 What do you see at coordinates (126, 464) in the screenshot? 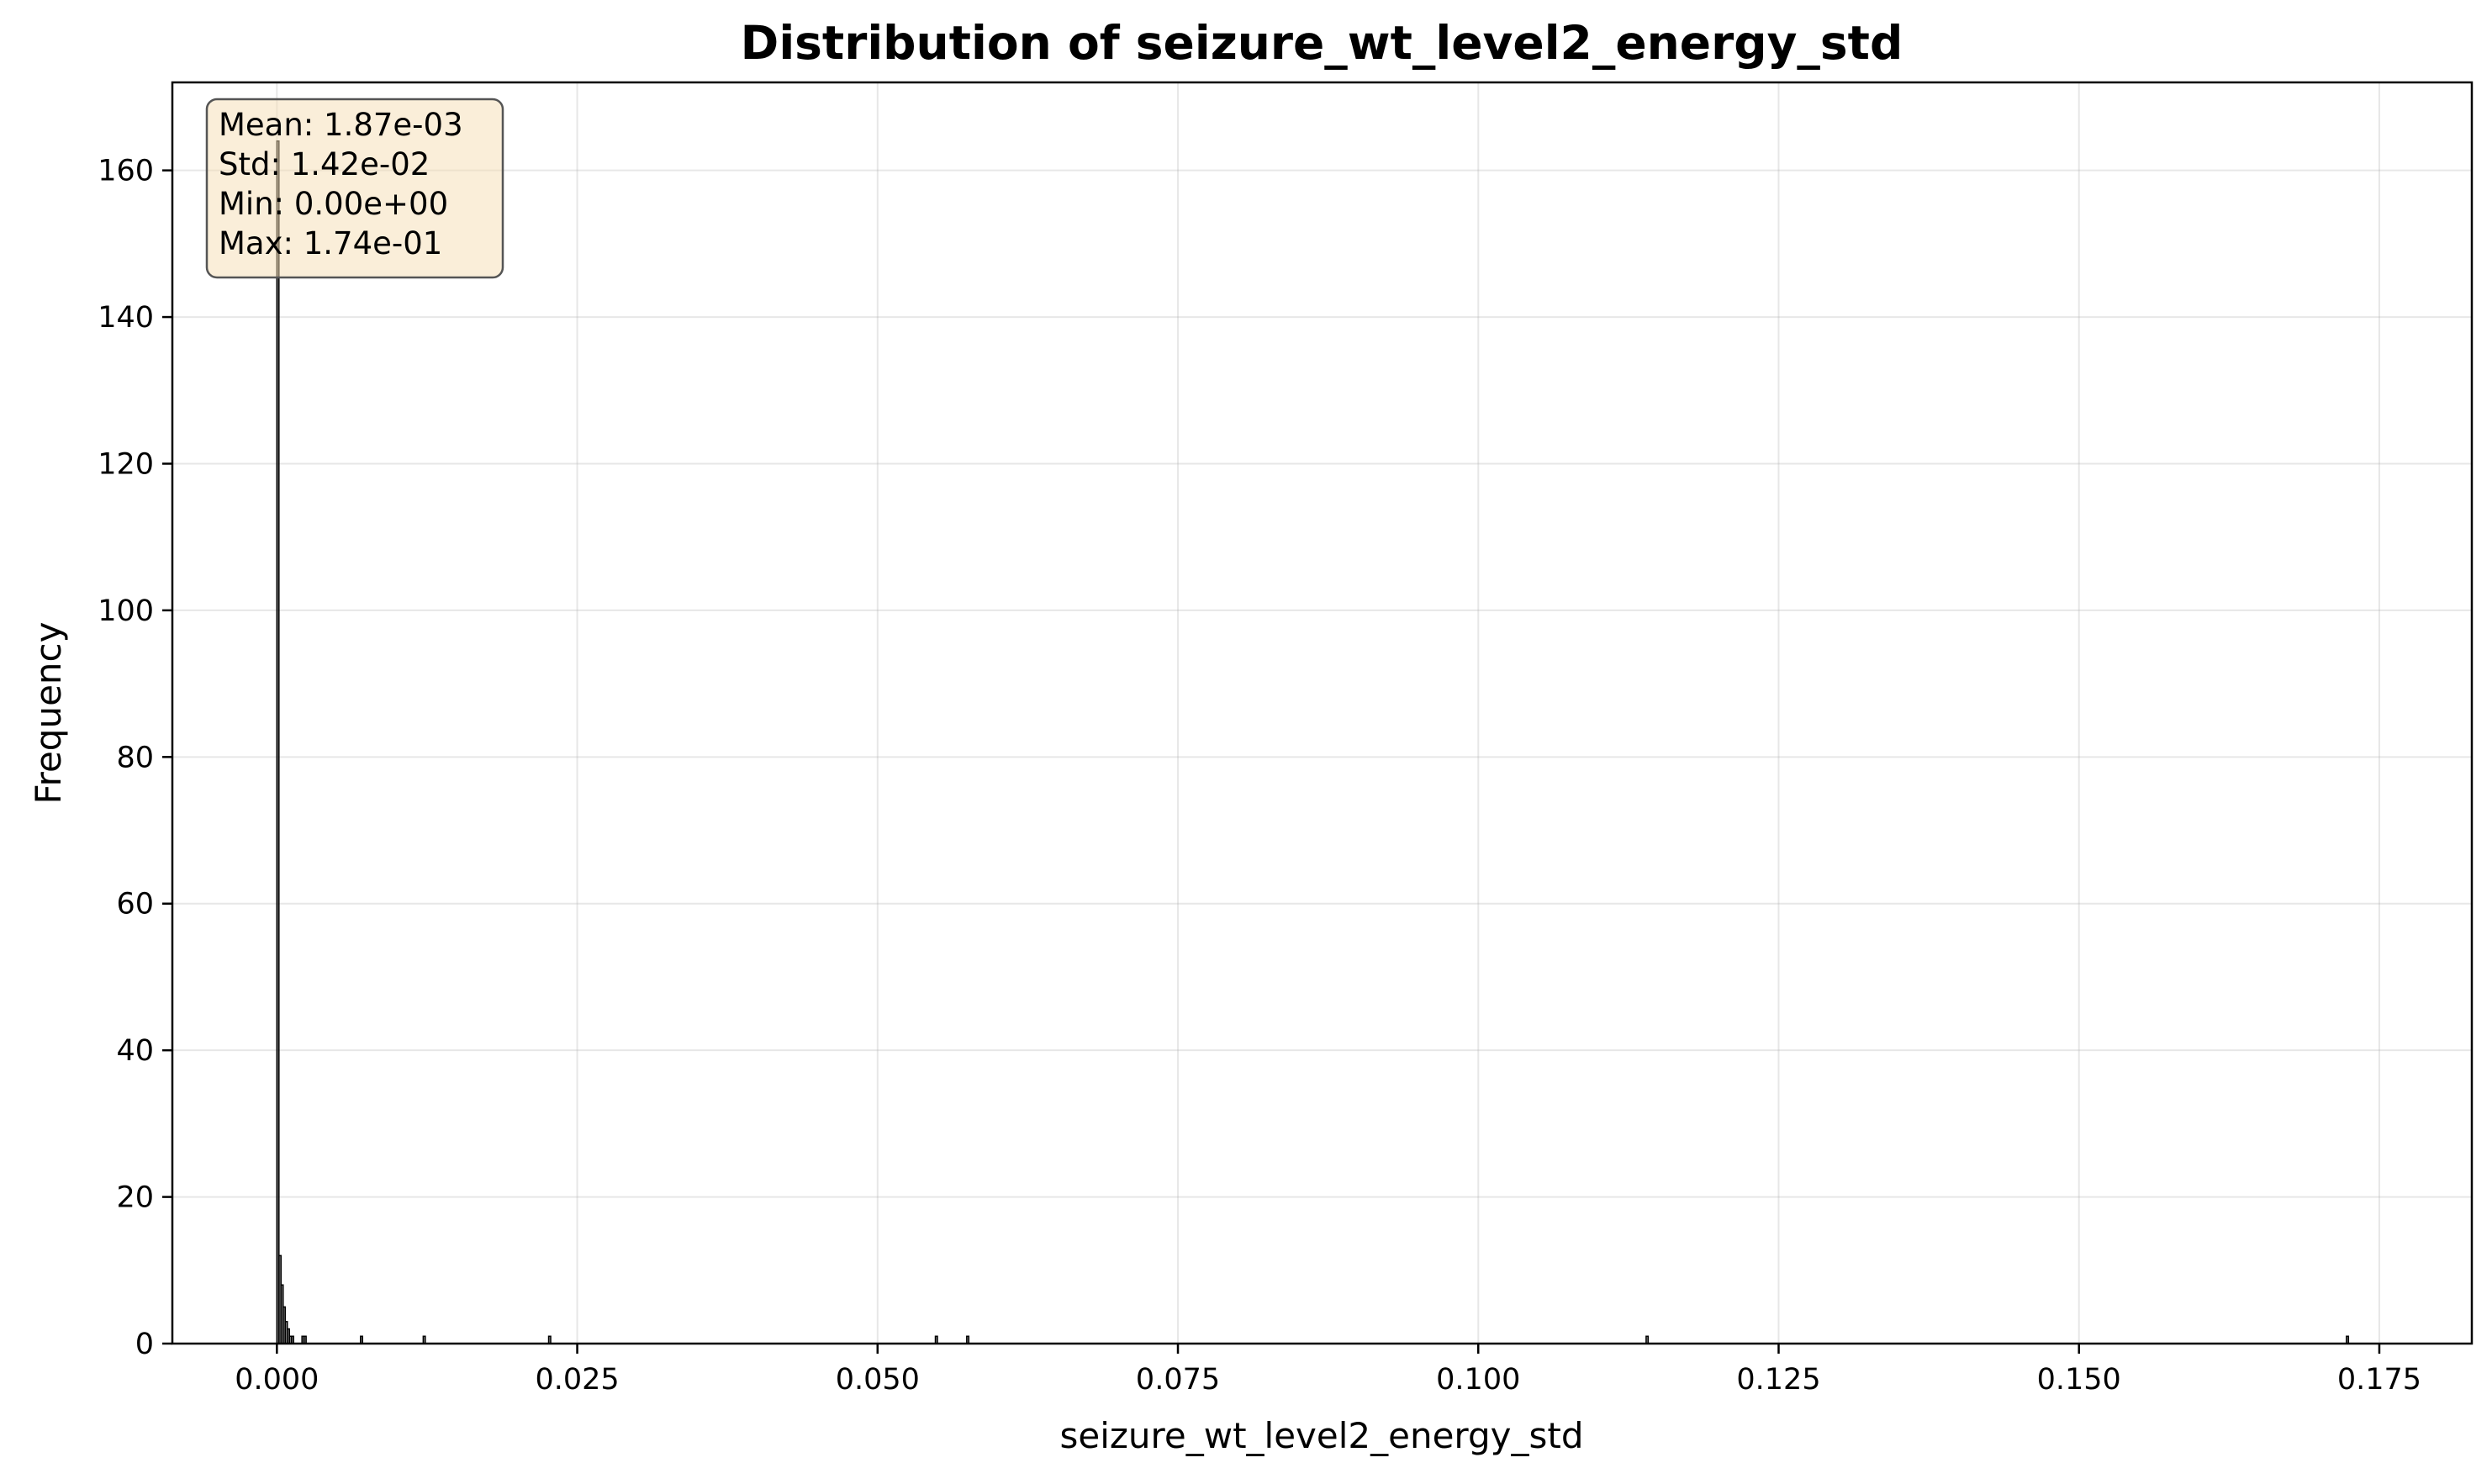
I see `y-tick-label: 120` at bounding box center [126, 464].